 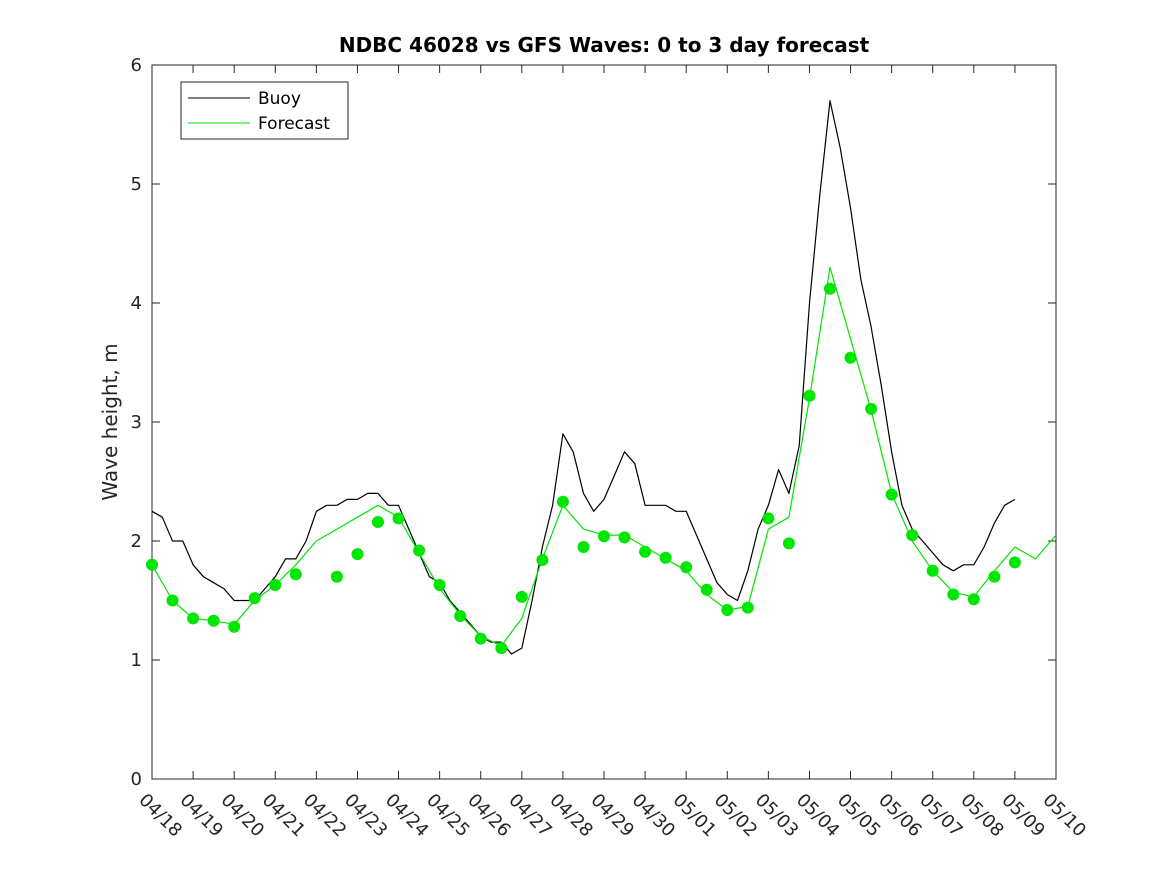 What do you see at coordinates (136, 184) in the screenshot?
I see `y-tick-label: 5` at bounding box center [136, 184].